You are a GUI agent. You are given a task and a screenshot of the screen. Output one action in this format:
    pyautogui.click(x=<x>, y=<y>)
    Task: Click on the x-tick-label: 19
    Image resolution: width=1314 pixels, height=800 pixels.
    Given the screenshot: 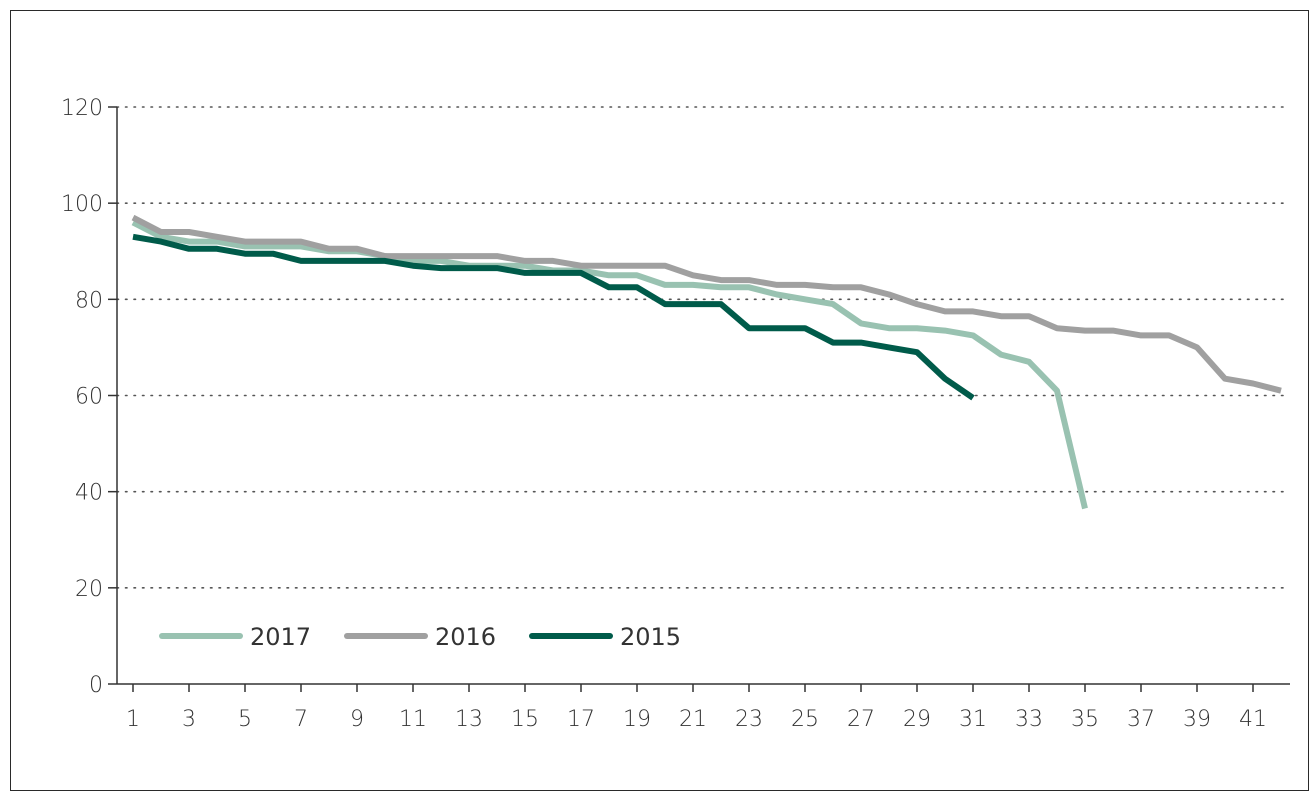 What is the action you would take?
    pyautogui.click(x=637, y=719)
    